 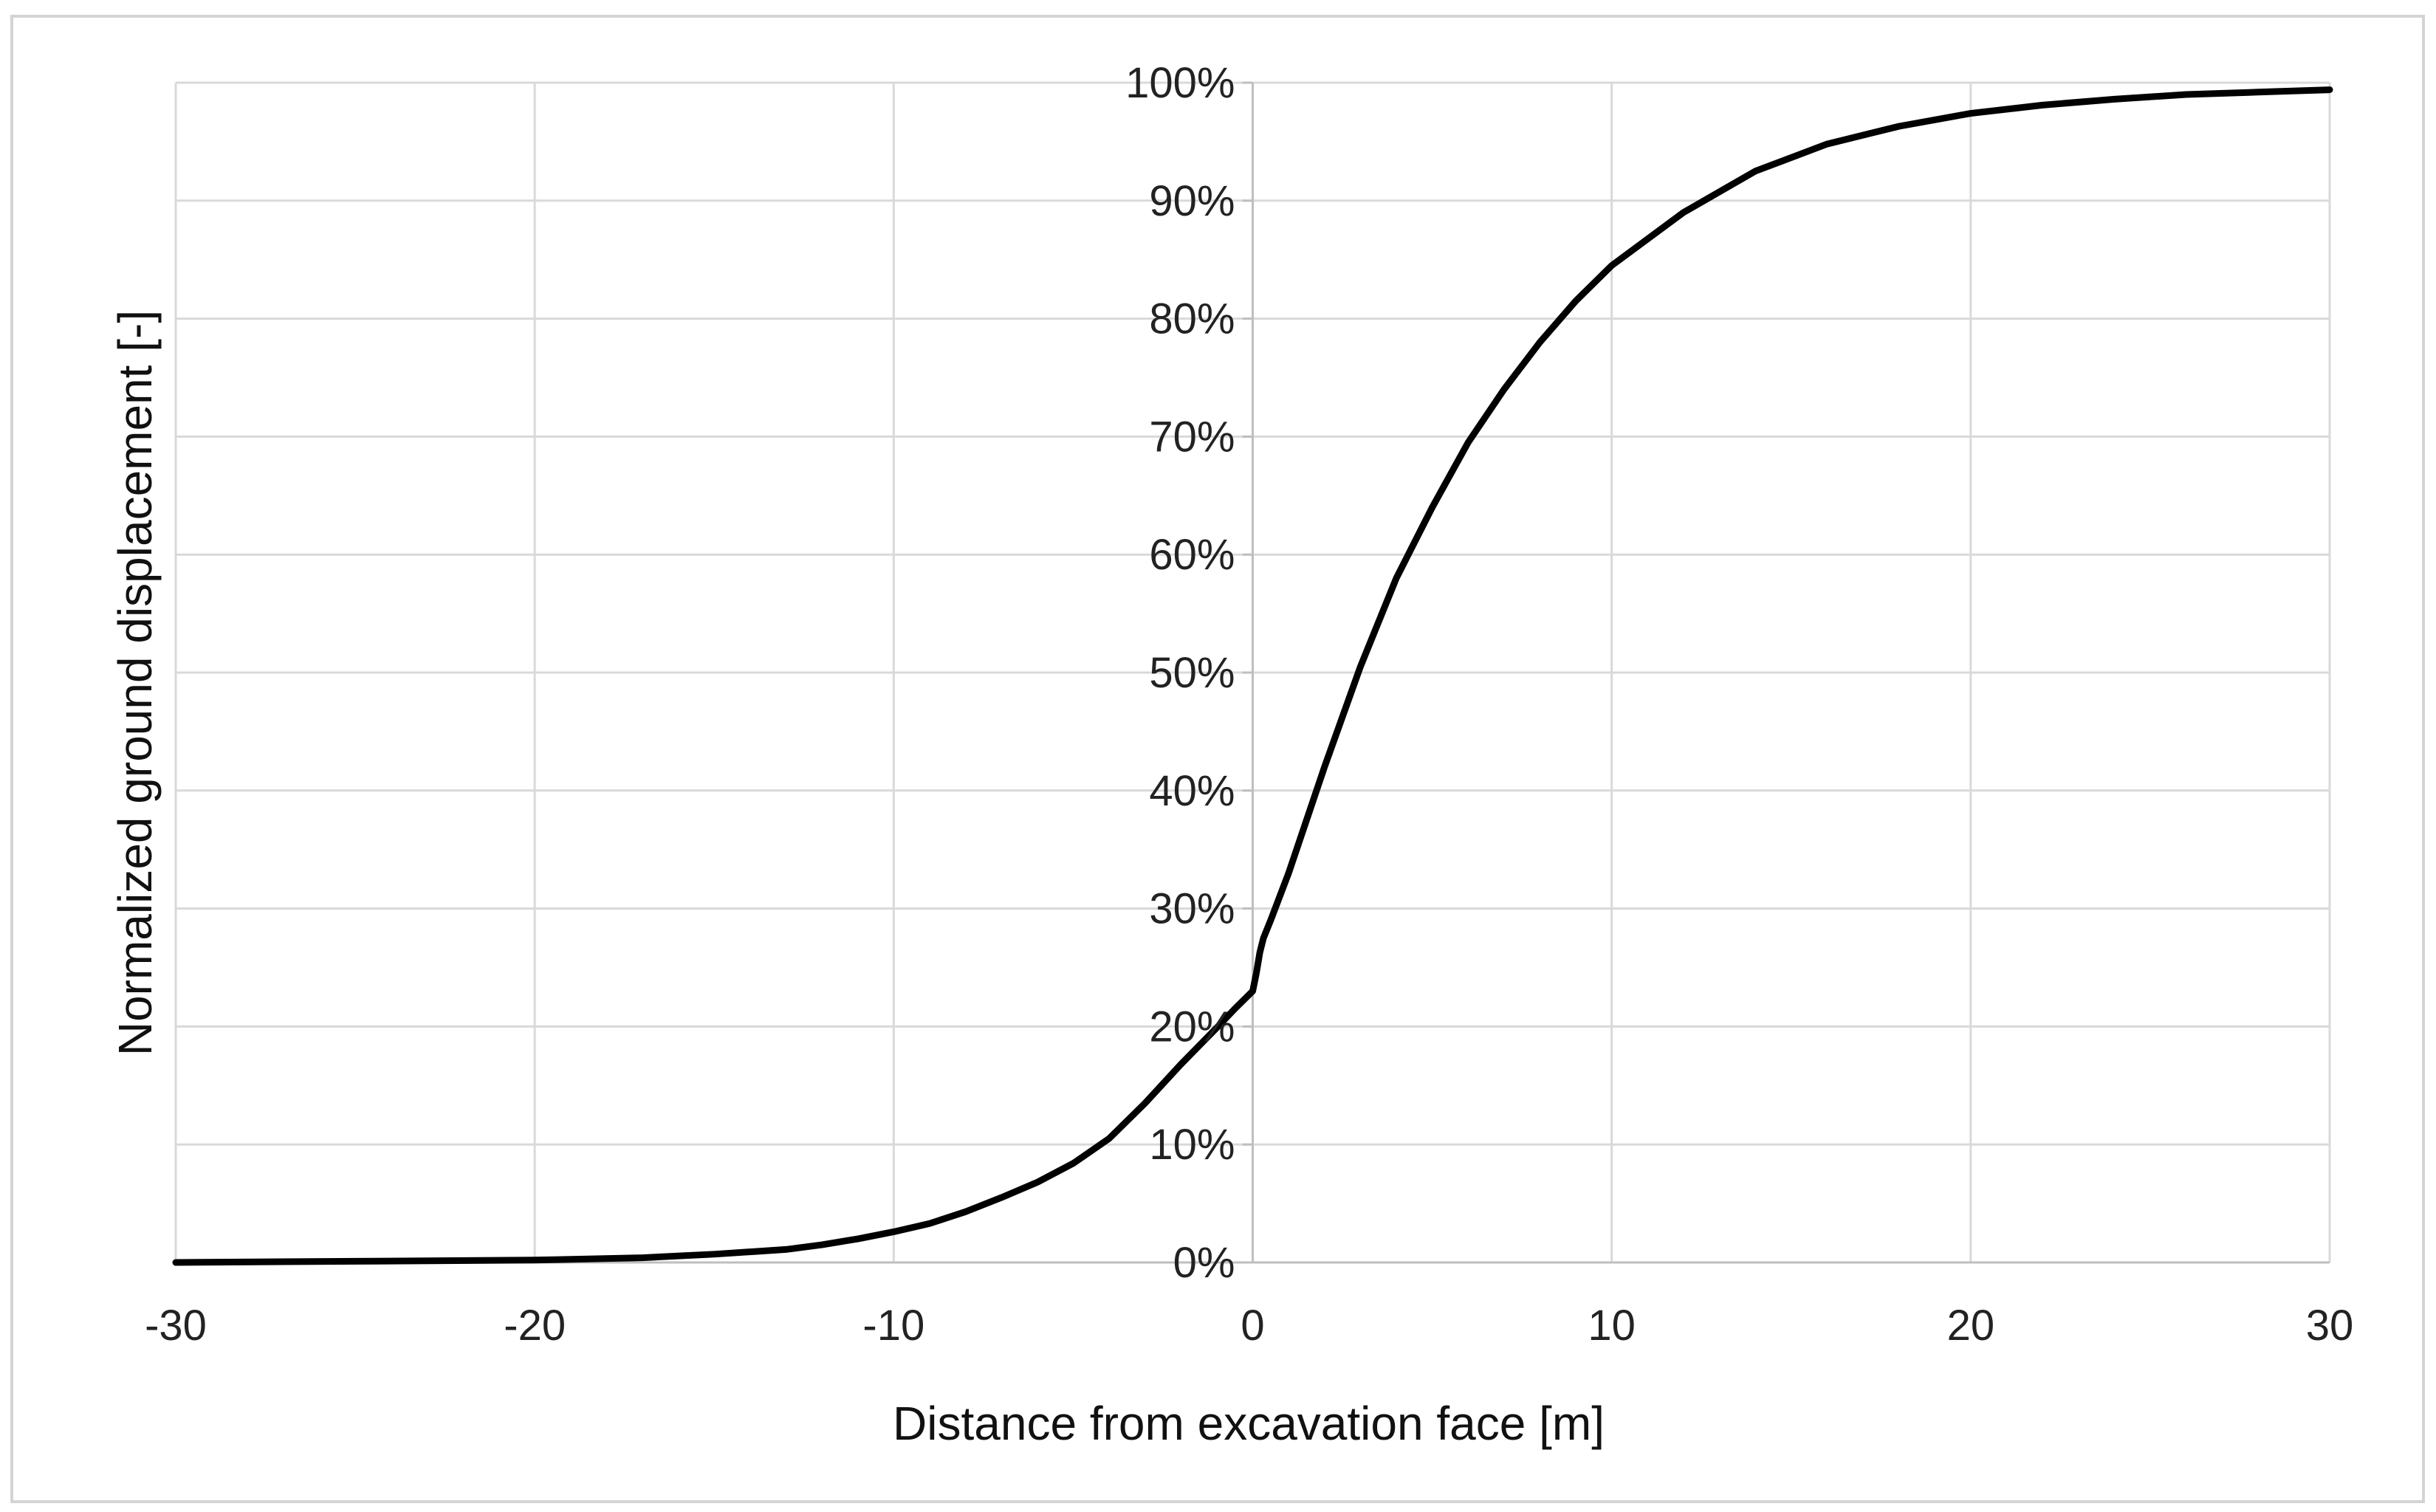 I want to click on y-tick-label: 40%, so click(x=1192, y=791).